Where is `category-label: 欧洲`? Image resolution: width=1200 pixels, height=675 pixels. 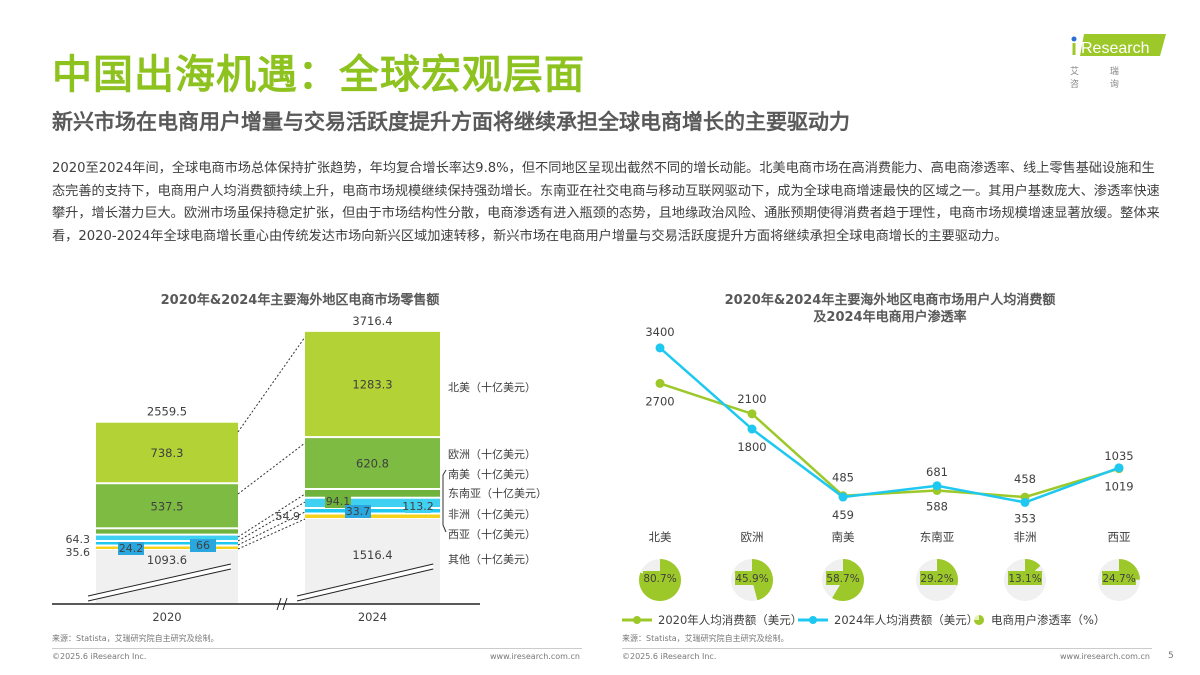 category-label: 欧洲 is located at coordinates (752, 537).